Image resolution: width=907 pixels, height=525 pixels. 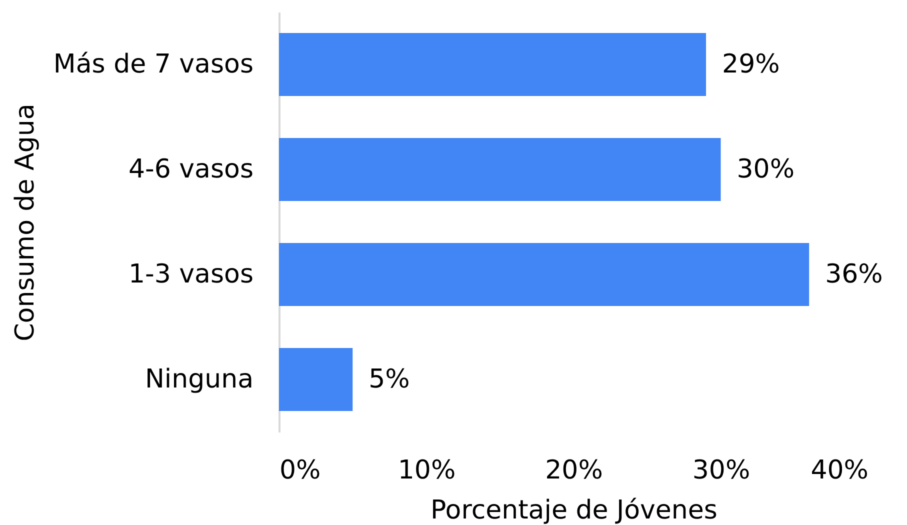 What do you see at coordinates (839, 471) in the screenshot?
I see `x-tick-label: 40%` at bounding box center [839, 471].